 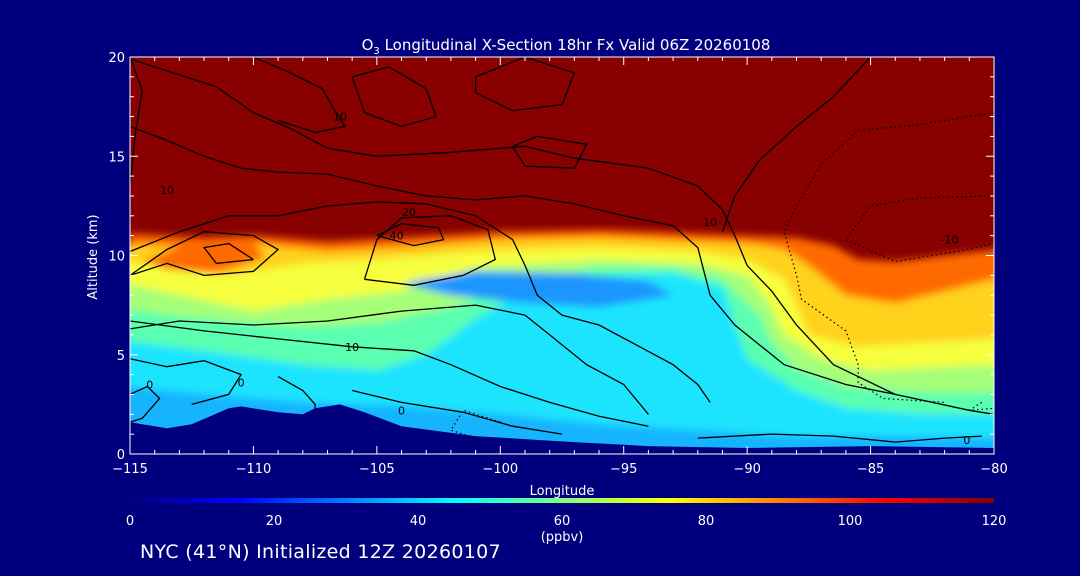 What do you see at coordinates (746, 469) in the screenshot?
I see `x-tick-label-5: −90` at bounding box center [746, 469].